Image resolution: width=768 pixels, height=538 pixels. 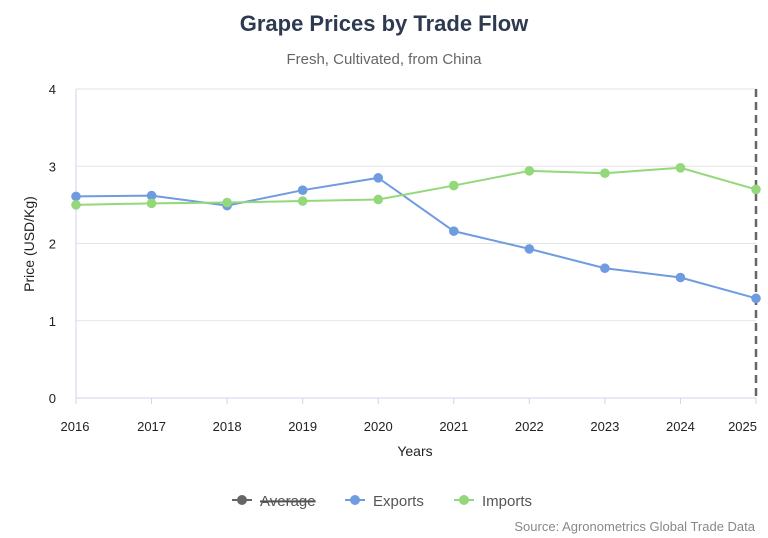 What do you see at coordinates (52, 89) in the screenshot?
I see `y-tick-label: 4` at bounding box center [52, 89].